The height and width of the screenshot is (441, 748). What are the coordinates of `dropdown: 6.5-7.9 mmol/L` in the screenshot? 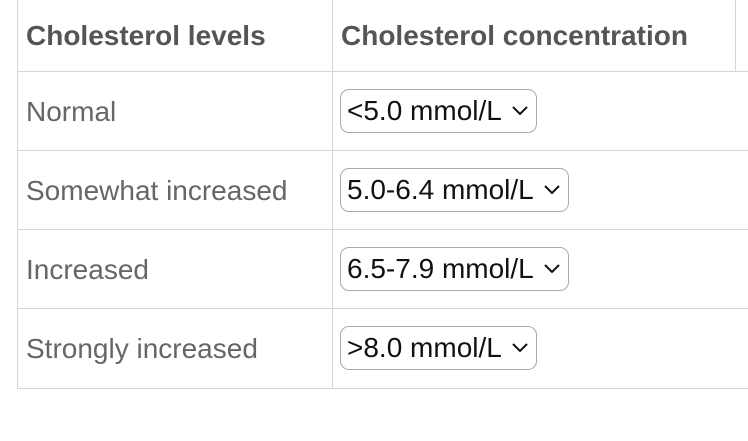 It's located at (454, 269).